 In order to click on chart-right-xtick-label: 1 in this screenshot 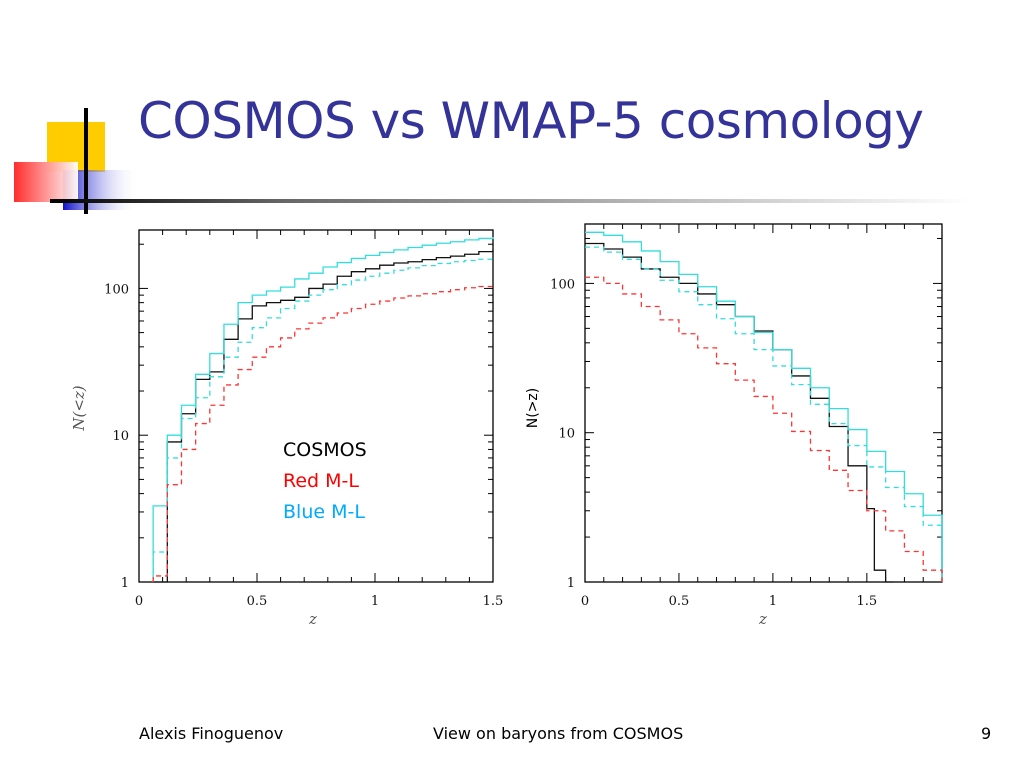, I will do `click(773, 601)`.